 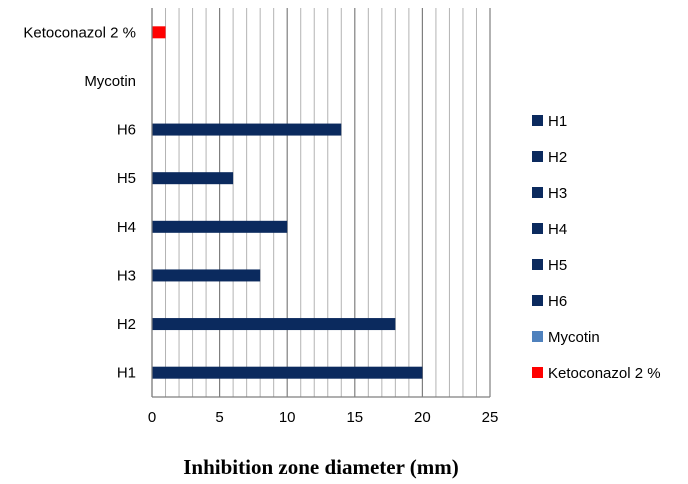 I want to click on category-label-h3: H3, so click(x=126, y=275).